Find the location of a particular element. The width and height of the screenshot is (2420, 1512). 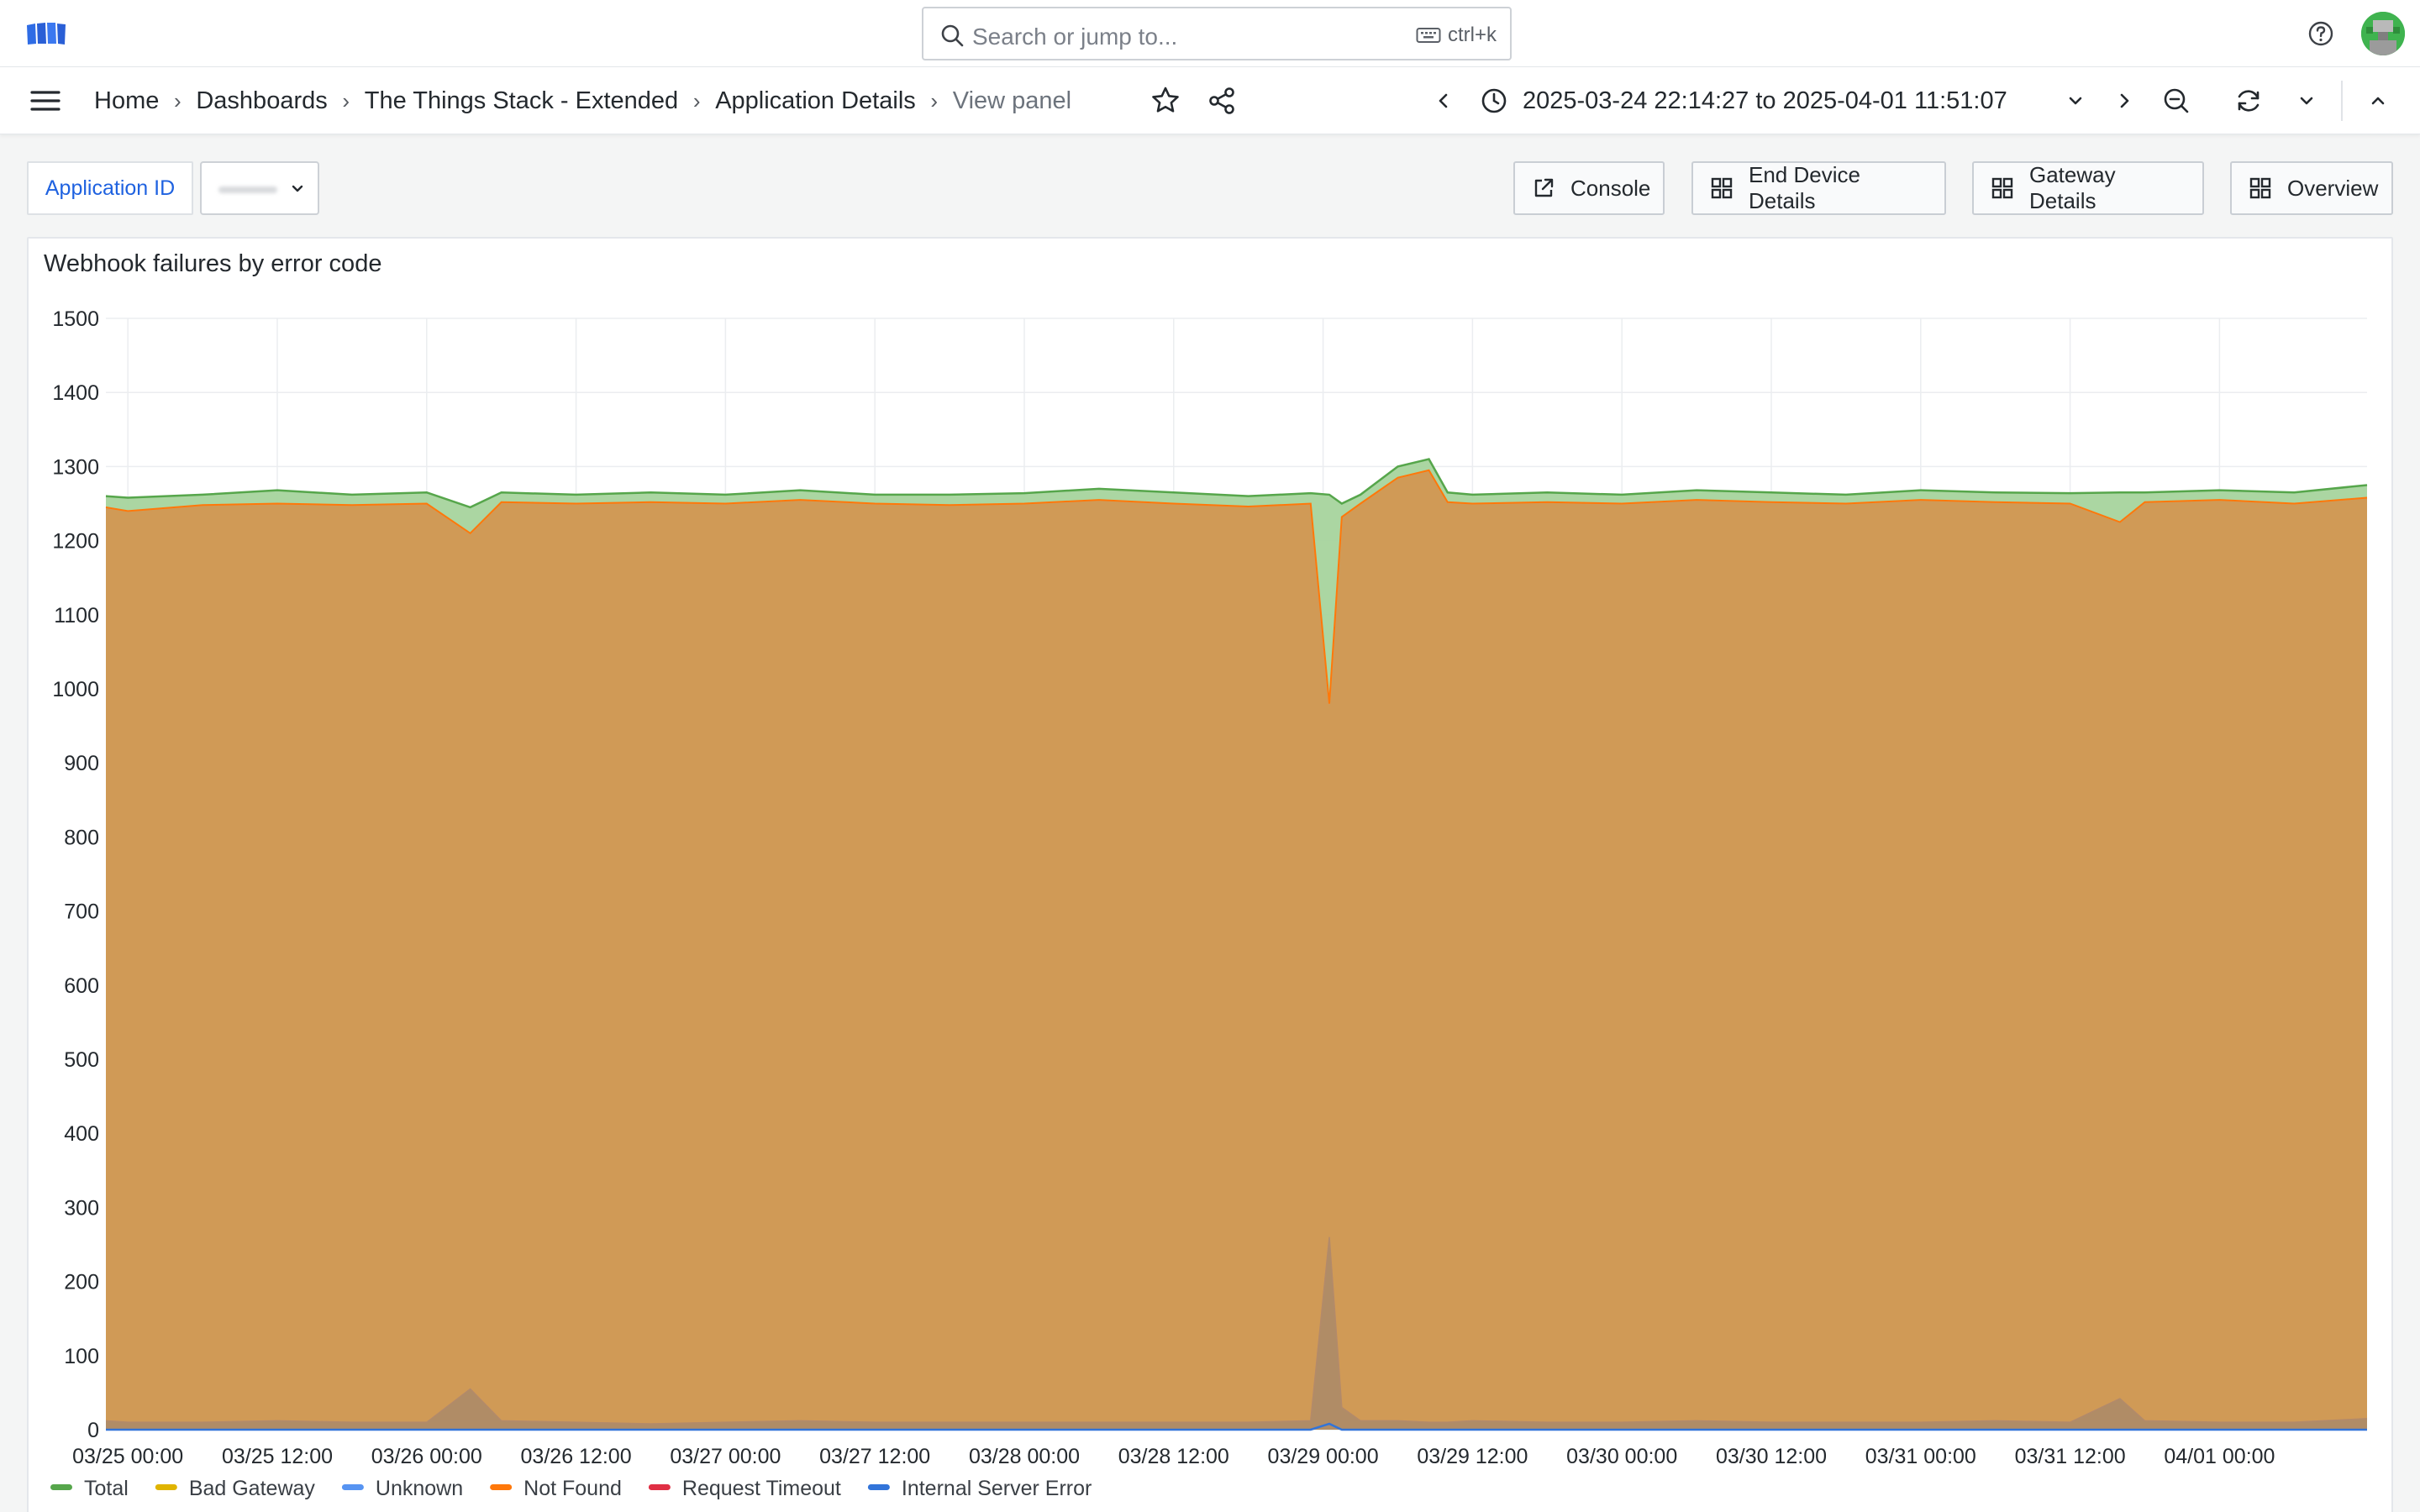

search-icon is located at coordinates (953, 35).